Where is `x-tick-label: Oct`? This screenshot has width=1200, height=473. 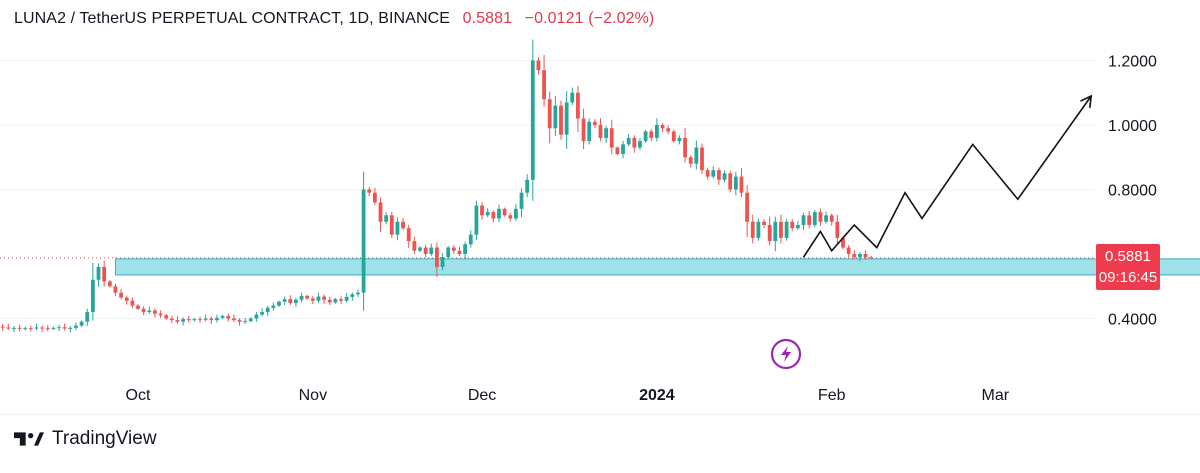 x-tick-label: Oct is located at coordinates (138, 395).